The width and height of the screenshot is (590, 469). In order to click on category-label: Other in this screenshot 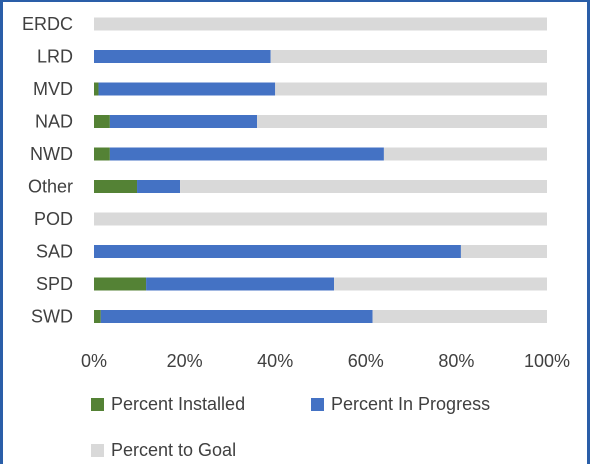, I will do `click(50, 187)`.